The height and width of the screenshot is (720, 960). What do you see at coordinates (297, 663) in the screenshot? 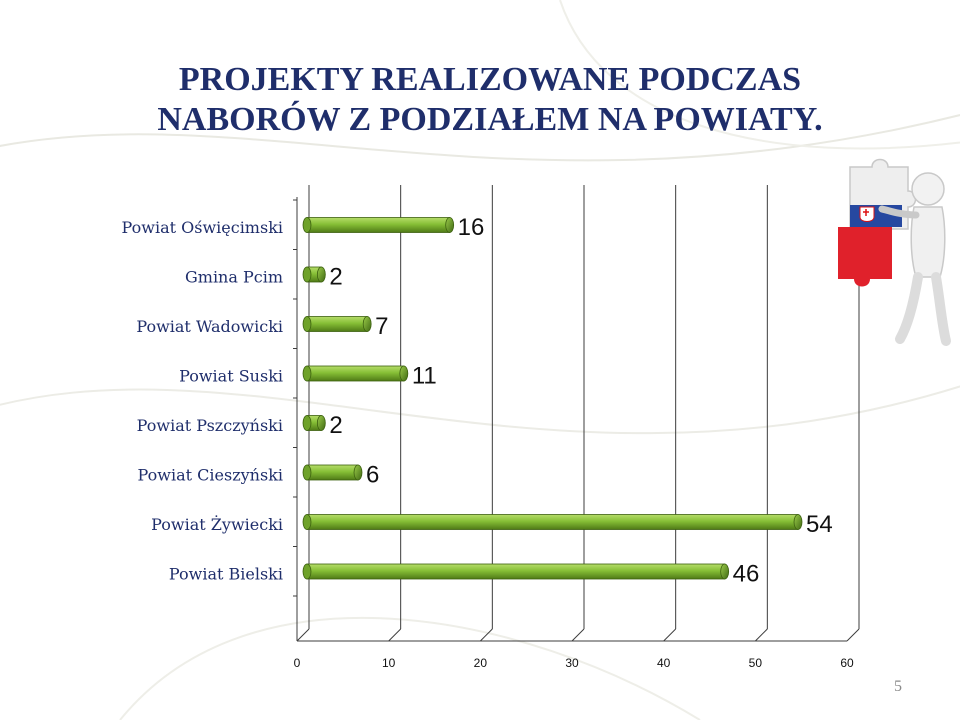
I see `x-tick-label: 0` at bounding box center [297, 663].